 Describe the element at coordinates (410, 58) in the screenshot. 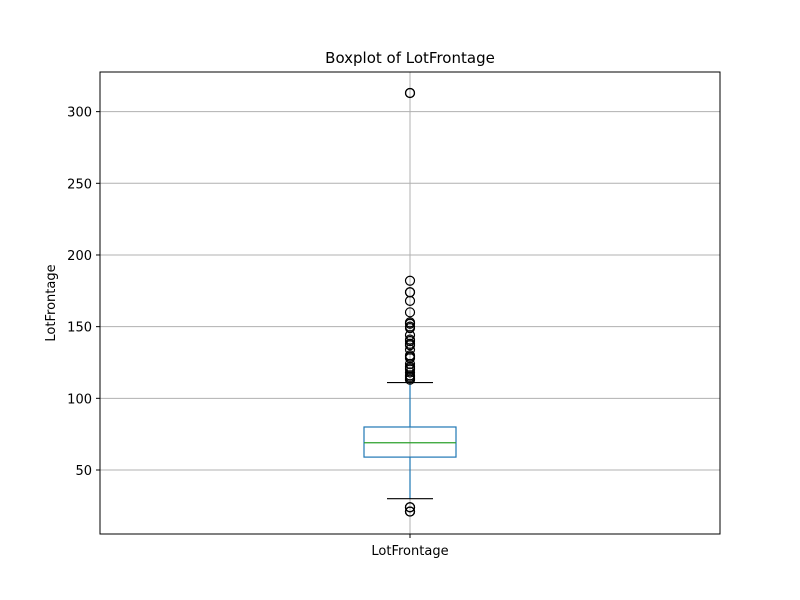

I see `chart-title: Boxplot of LotFrontage` at that location.